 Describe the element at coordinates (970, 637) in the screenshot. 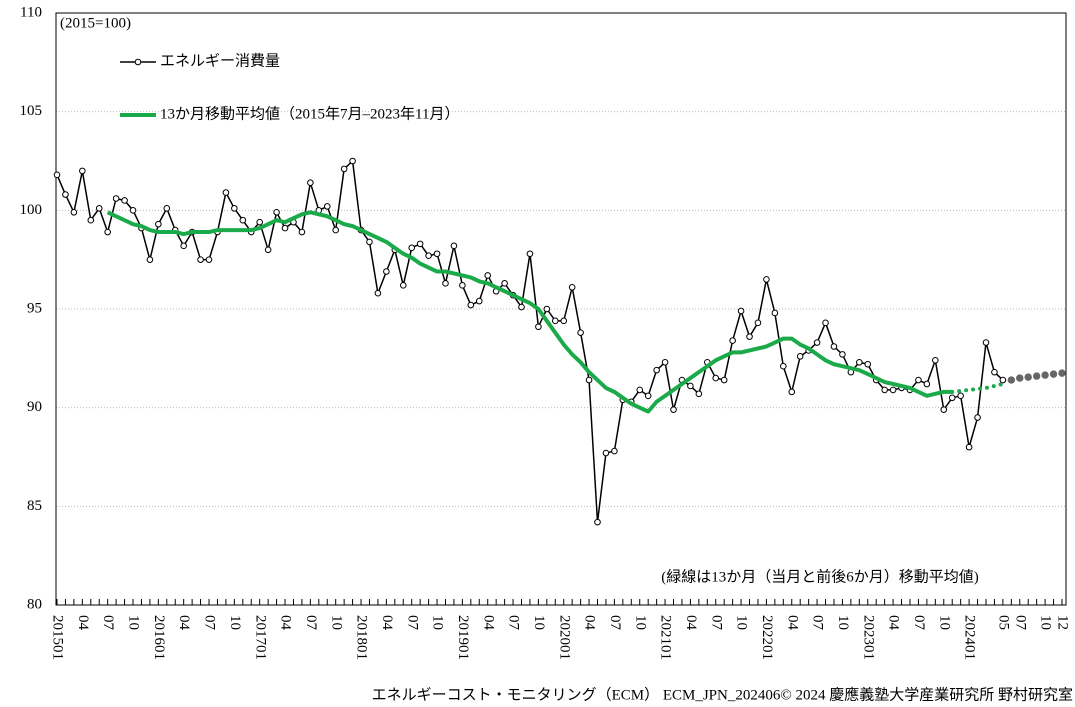

I see `x-tick-label: 202401` at that location.